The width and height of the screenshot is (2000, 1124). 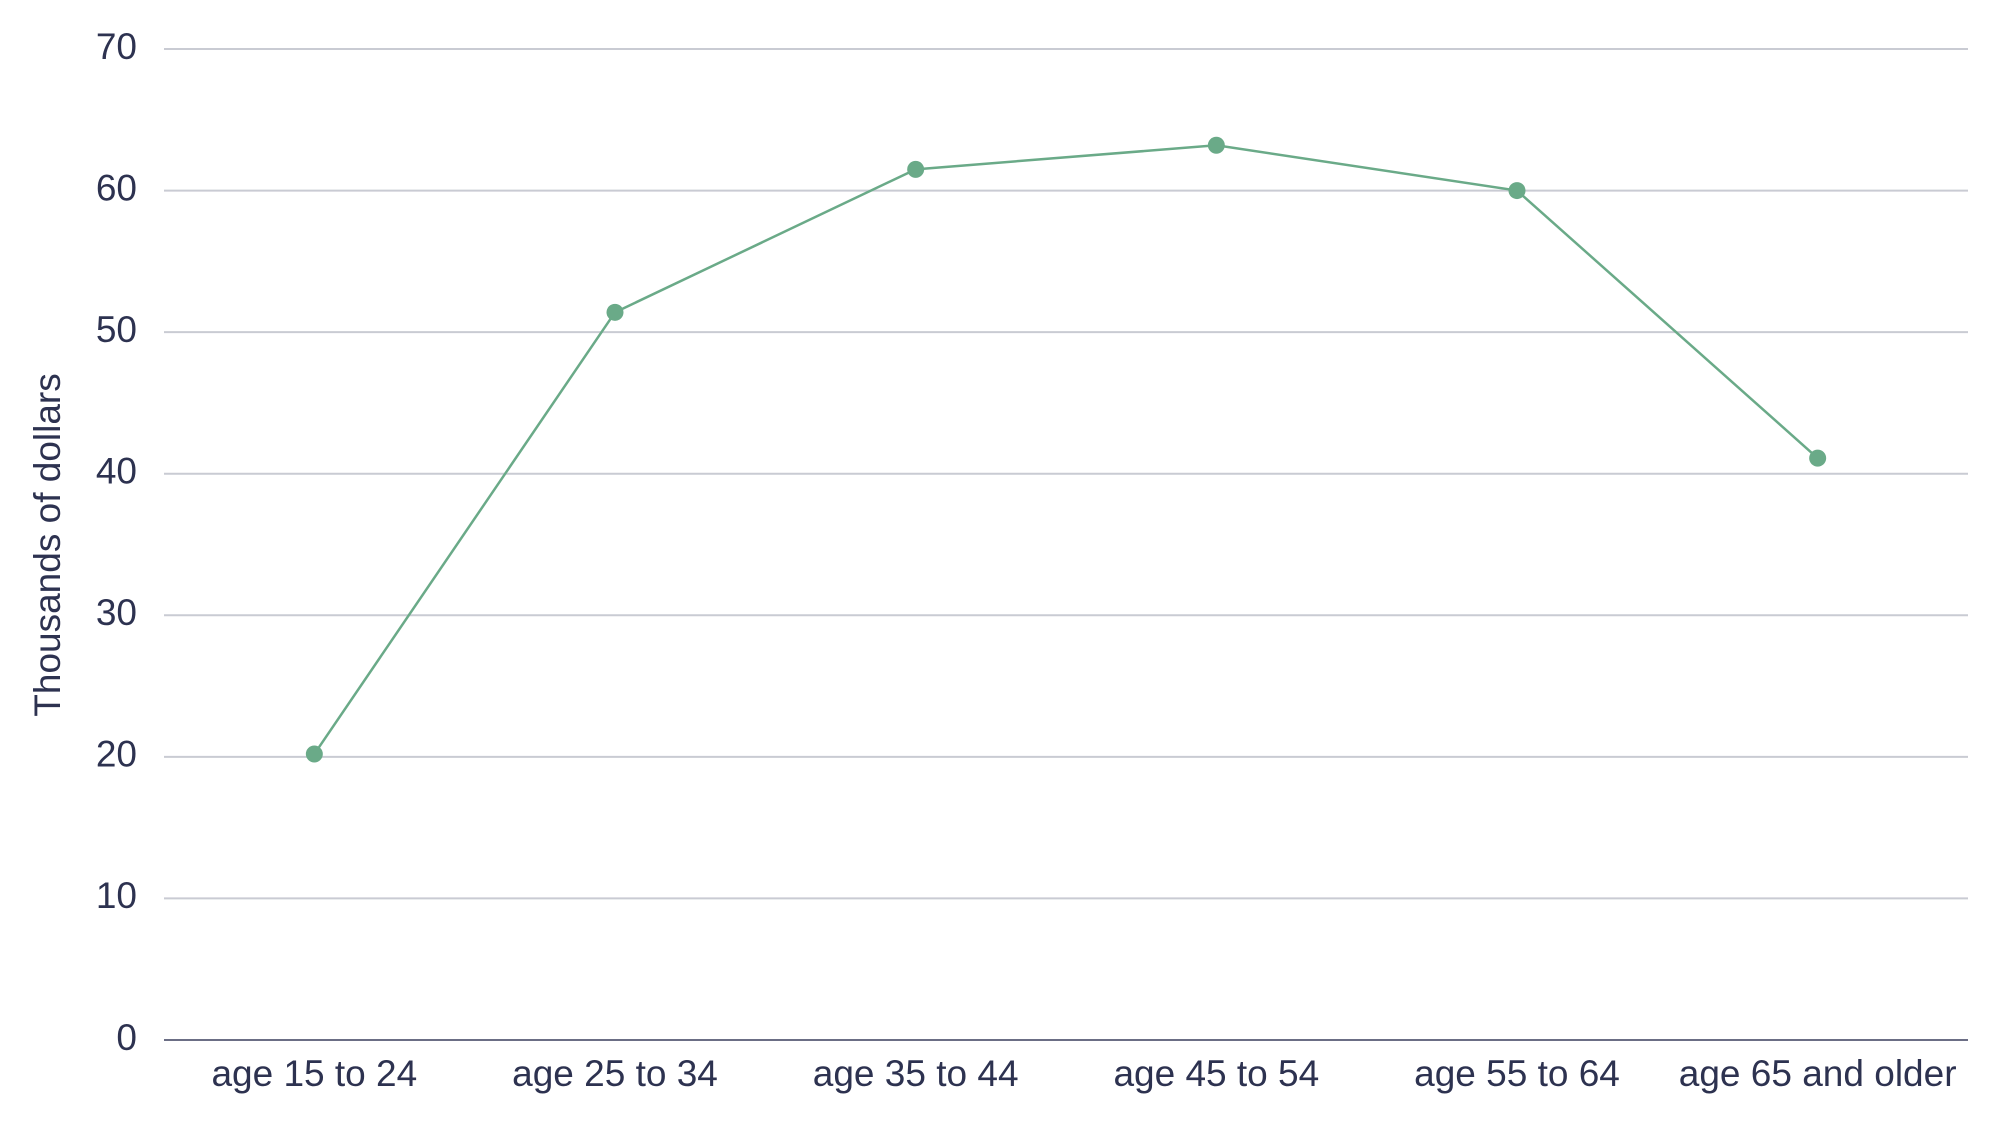 I want to click on x-tick-label: age 25 to 34, so click(x=615, y=1073).